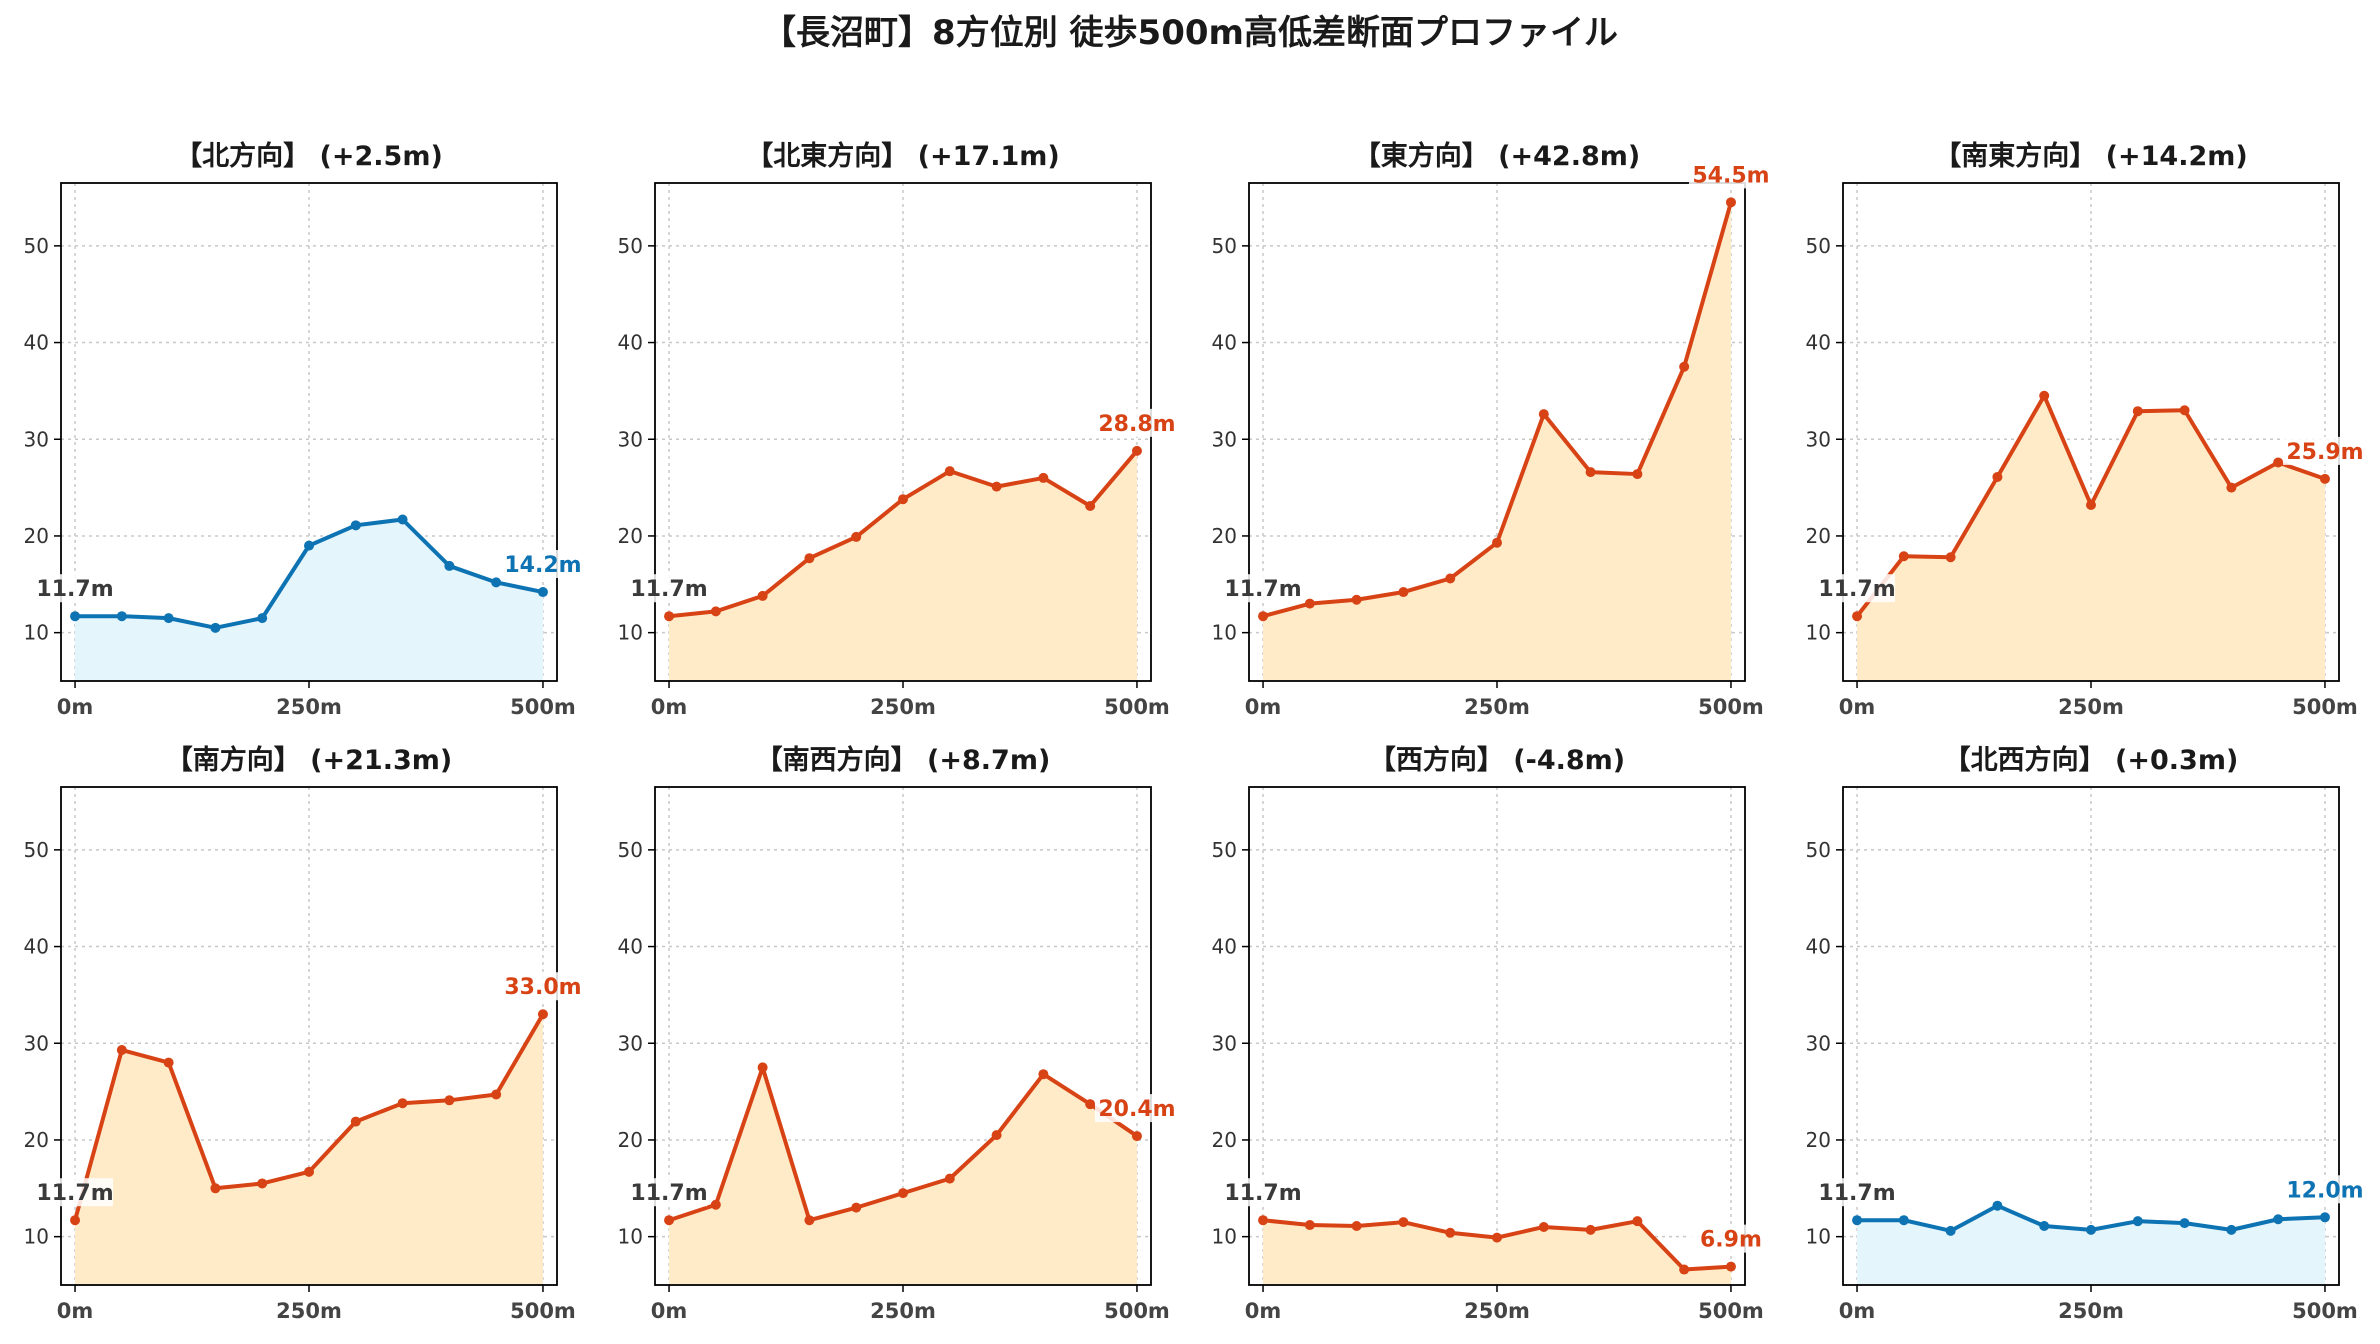 This screenshot has height=1344, width=2380. I want to click on panel-title: 【南方向】 (+21.3m), so click(309, 760).